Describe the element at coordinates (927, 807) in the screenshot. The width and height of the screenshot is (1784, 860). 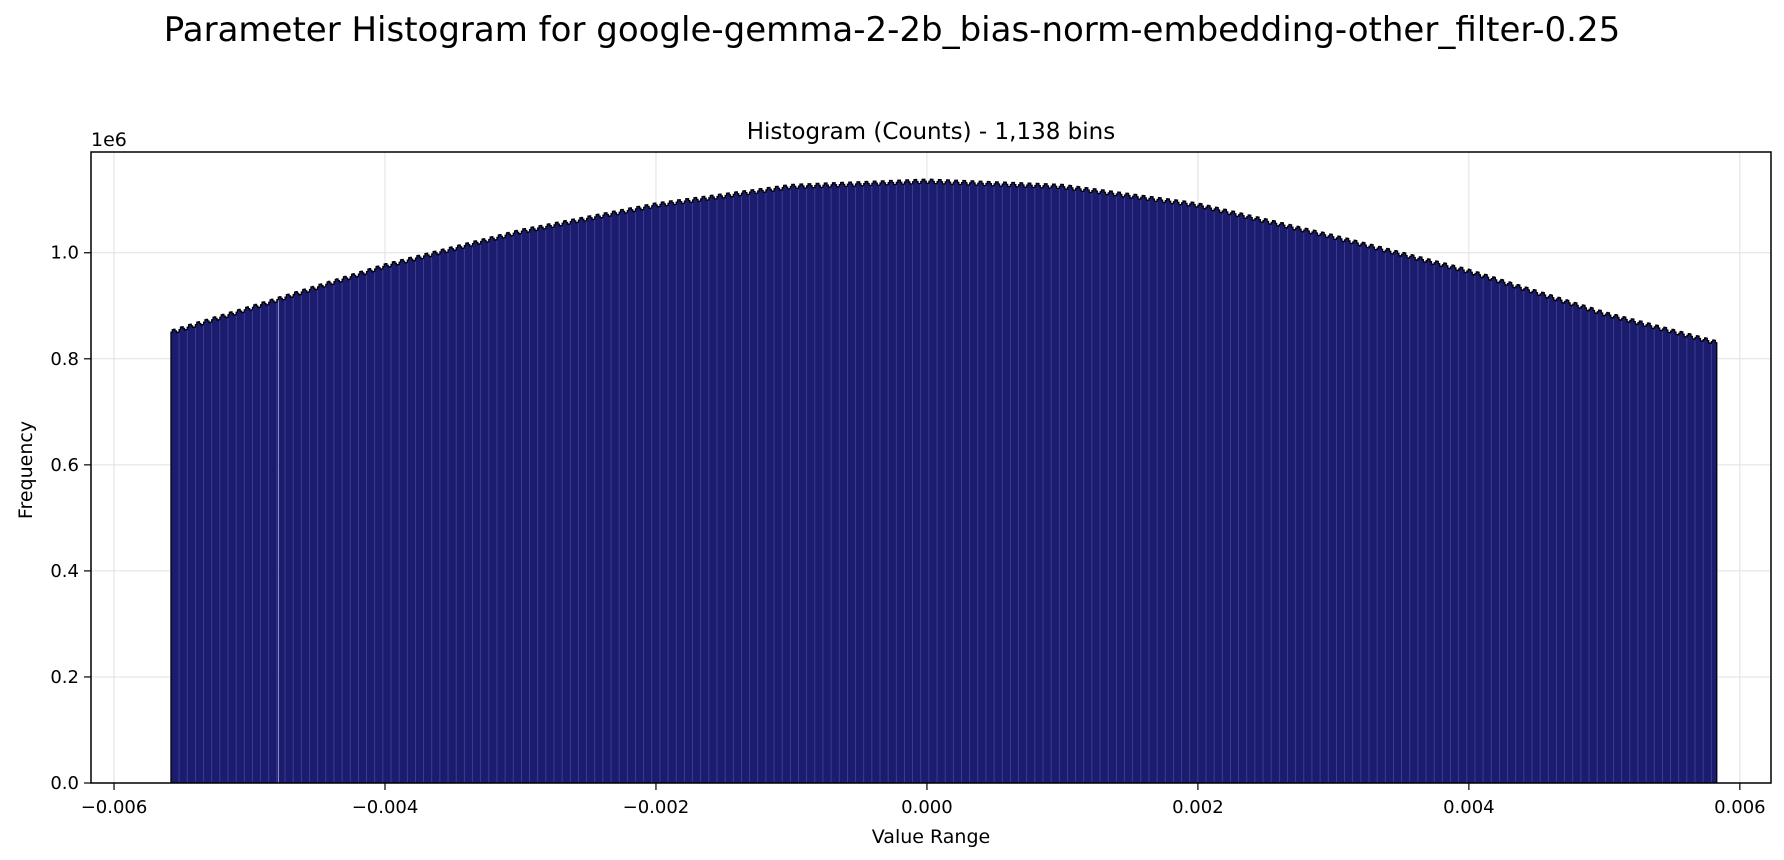
I see `x-tick-label: 0.000` at that location.